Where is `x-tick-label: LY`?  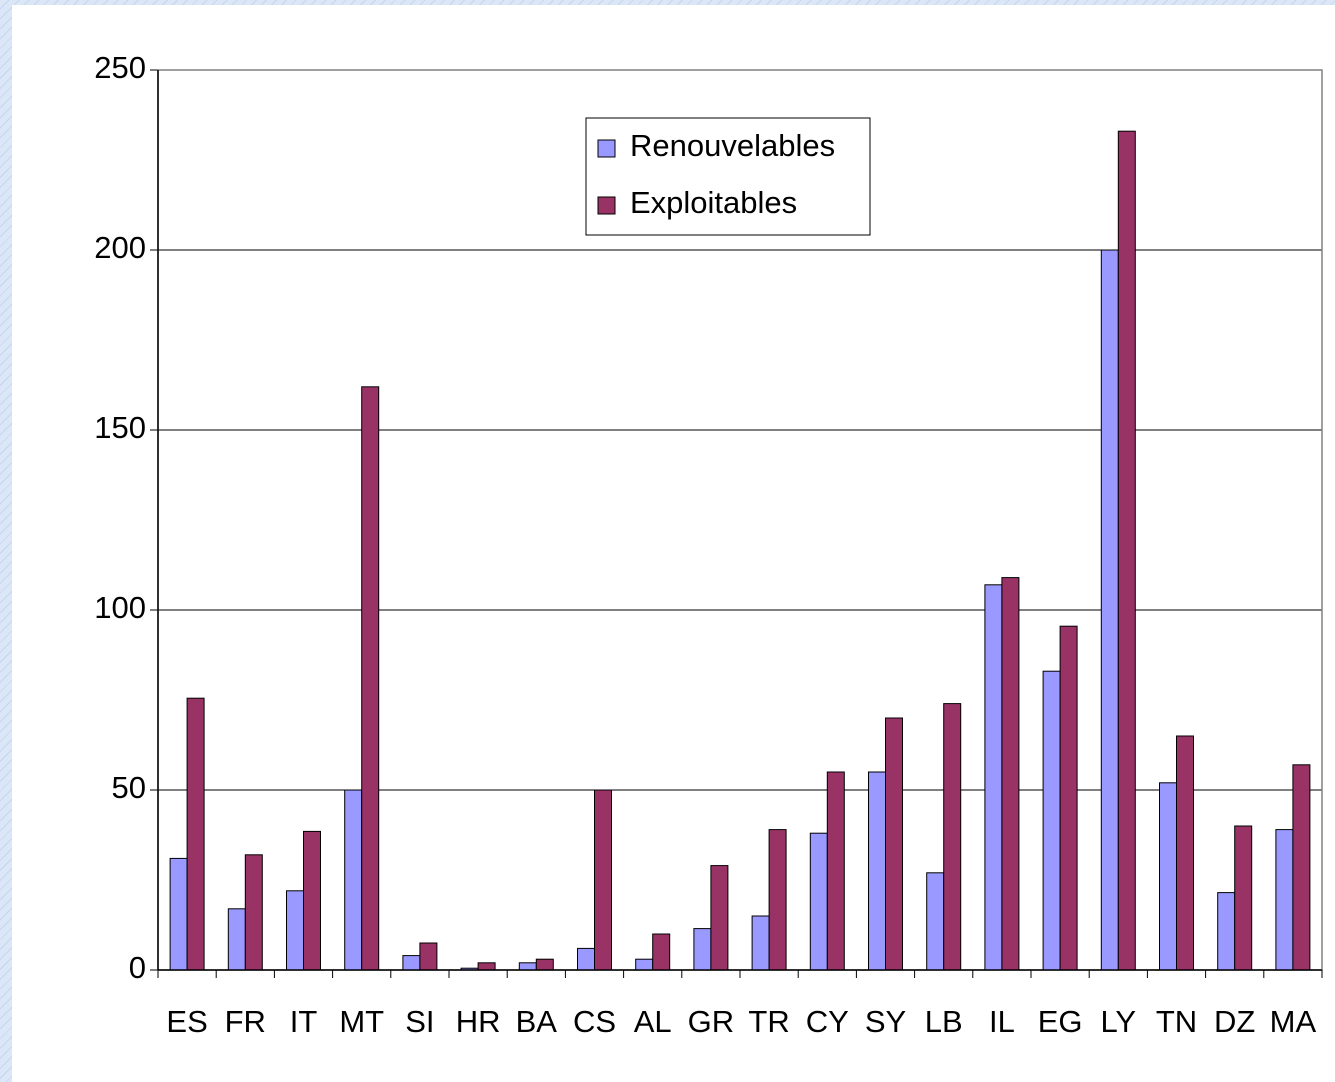
x-tick-label: LY is located at coordinates (1118, 1021).